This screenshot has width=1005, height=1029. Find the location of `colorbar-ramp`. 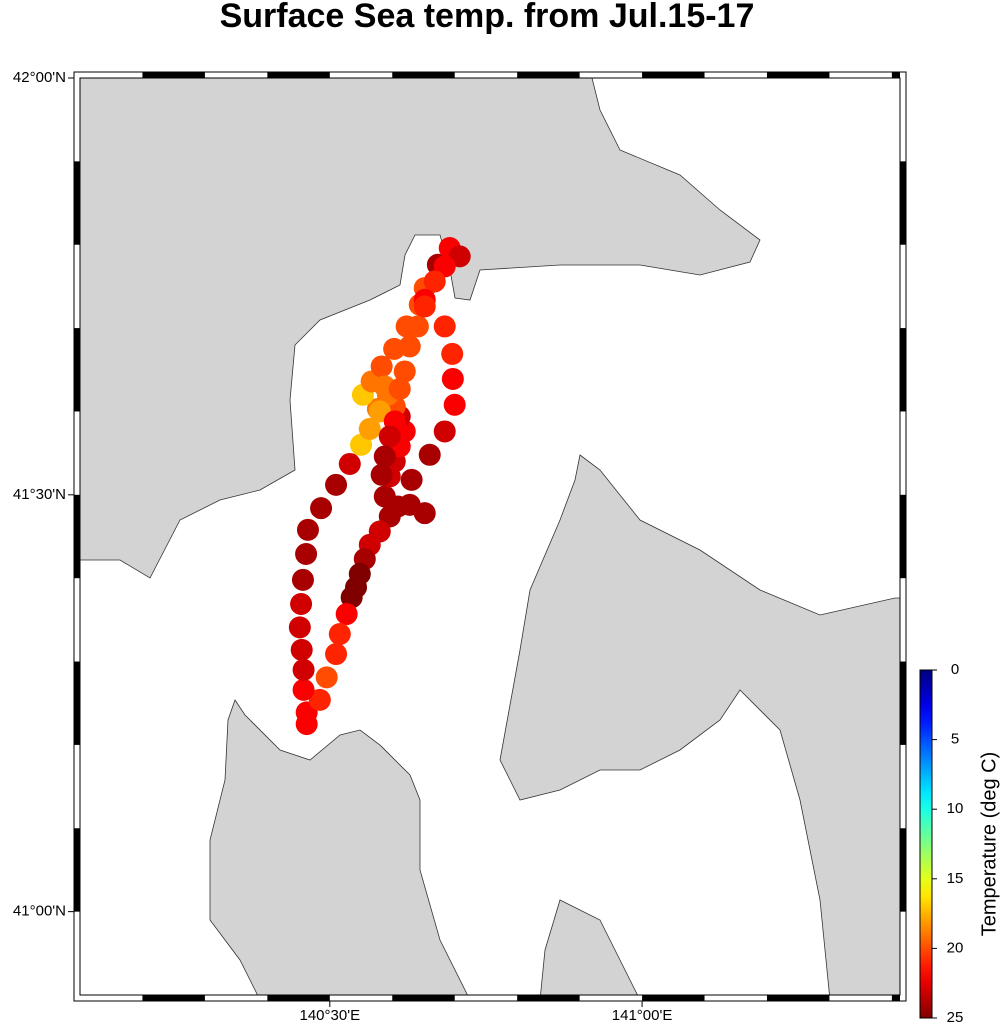

colorbar-ramp is located at coordinates (926, 844).